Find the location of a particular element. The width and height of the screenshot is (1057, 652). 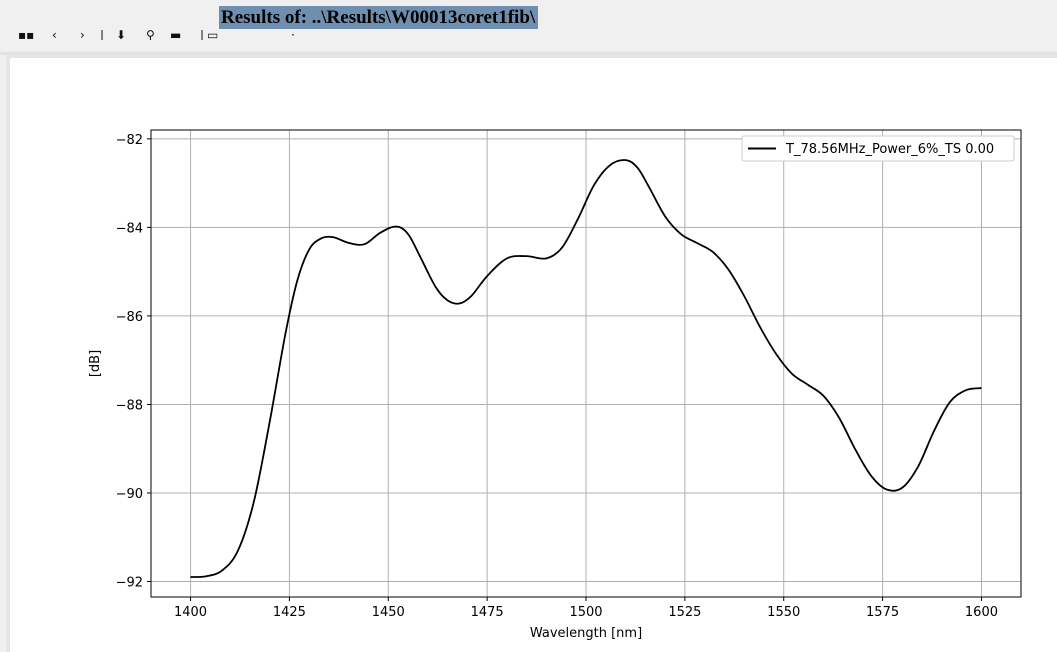

y-tick-label: −84 is located at coordinates (129, 228).